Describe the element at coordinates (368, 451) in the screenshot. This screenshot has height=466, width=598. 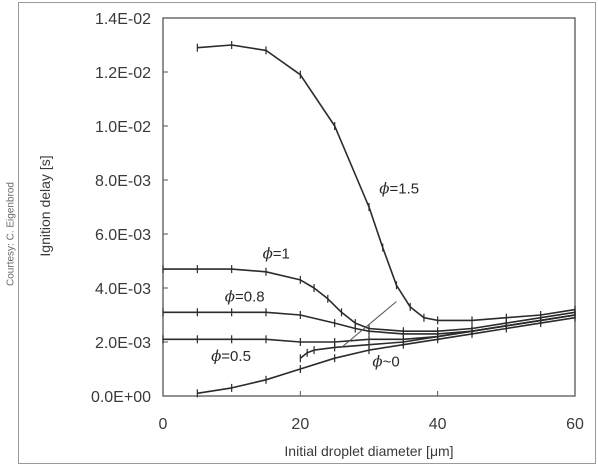
I see `x-axis-title: Initial droplet diameter [μm]` at that location.